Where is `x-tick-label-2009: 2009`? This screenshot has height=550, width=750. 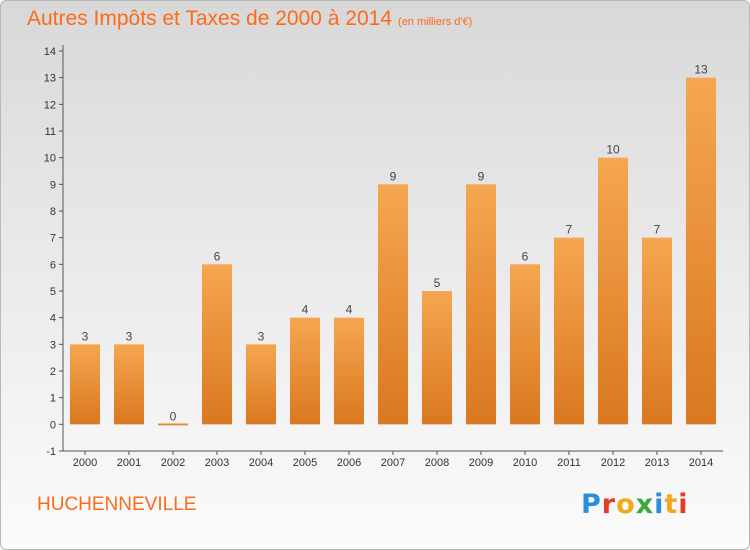 x-tick-label-2009: 2009 is located at coordinates (481, 463).